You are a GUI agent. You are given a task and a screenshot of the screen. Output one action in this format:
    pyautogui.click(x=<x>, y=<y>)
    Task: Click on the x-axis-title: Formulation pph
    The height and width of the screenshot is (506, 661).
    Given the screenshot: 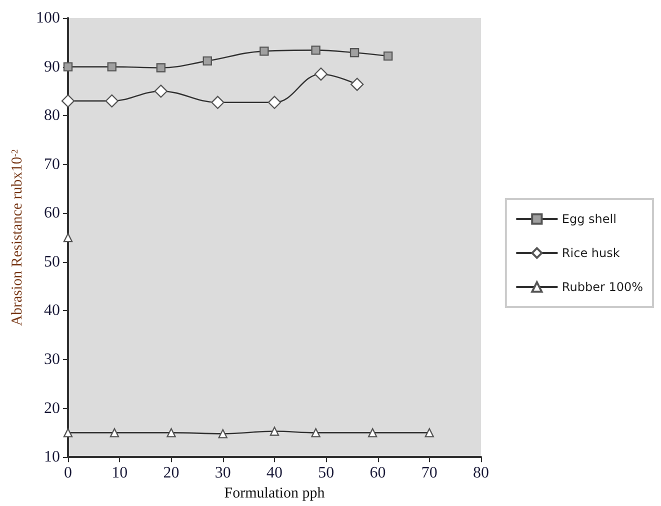 What is the action you would take?
    pyautogui.click(x=275, y=494)
    